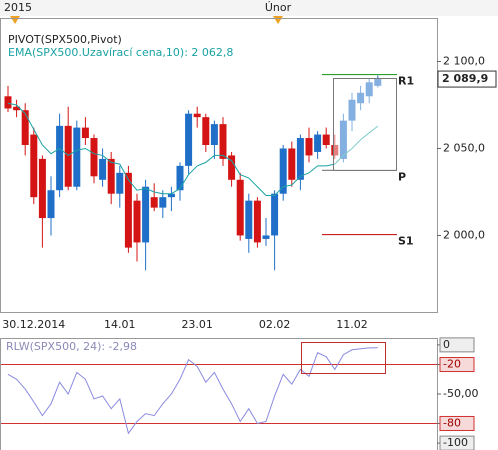  What do you see at coordinates (192, 391) in the screenshot?
I see `oscillator-line` at bounding box center [192, 391].